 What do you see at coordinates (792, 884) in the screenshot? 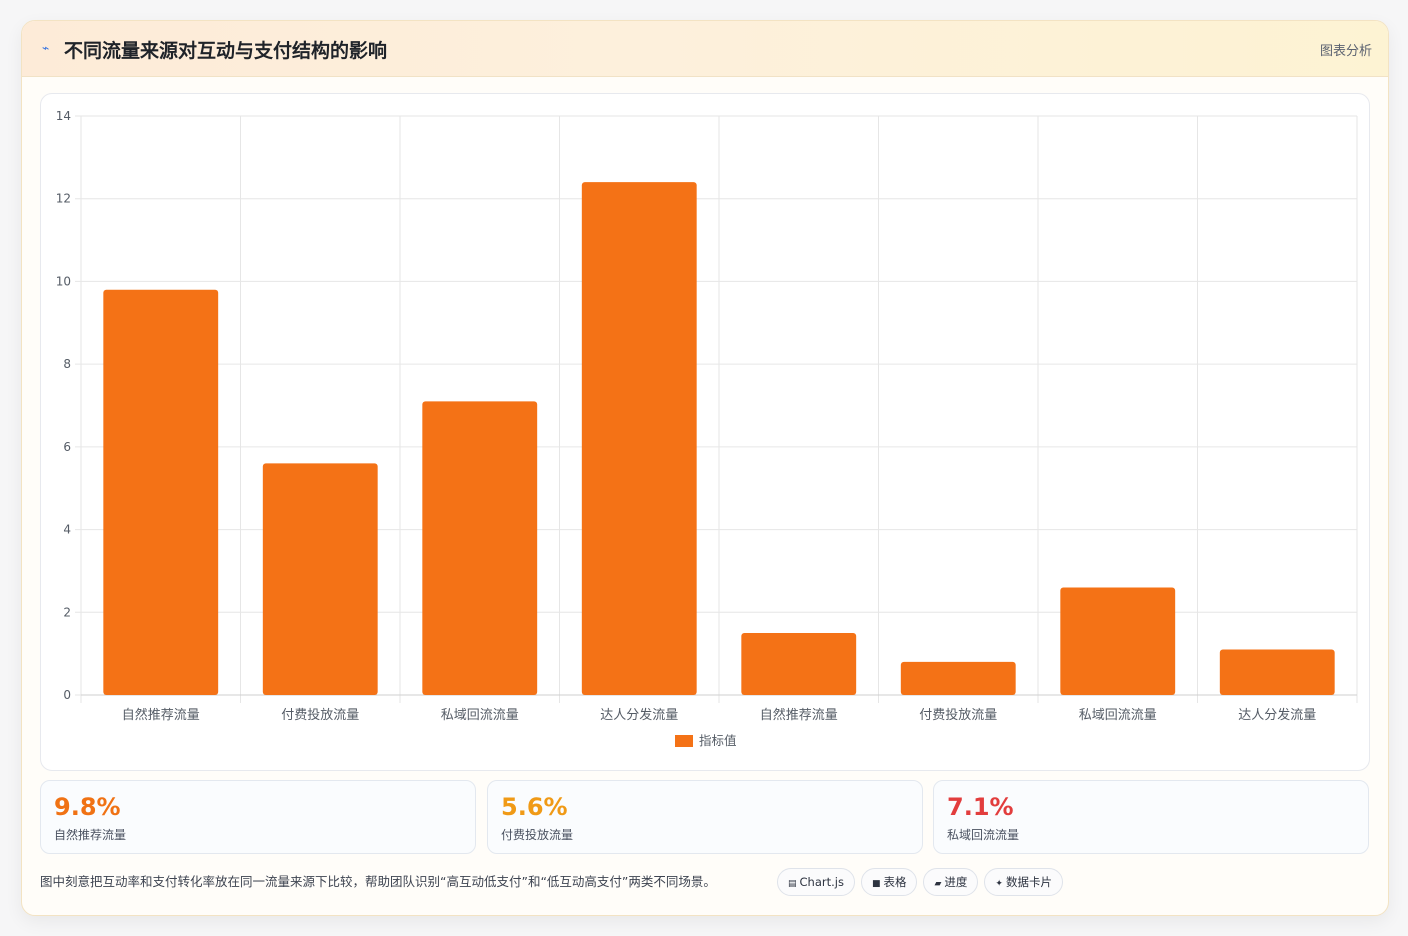
I see `chart-icon: ▤` at bounding box center [792, 884].